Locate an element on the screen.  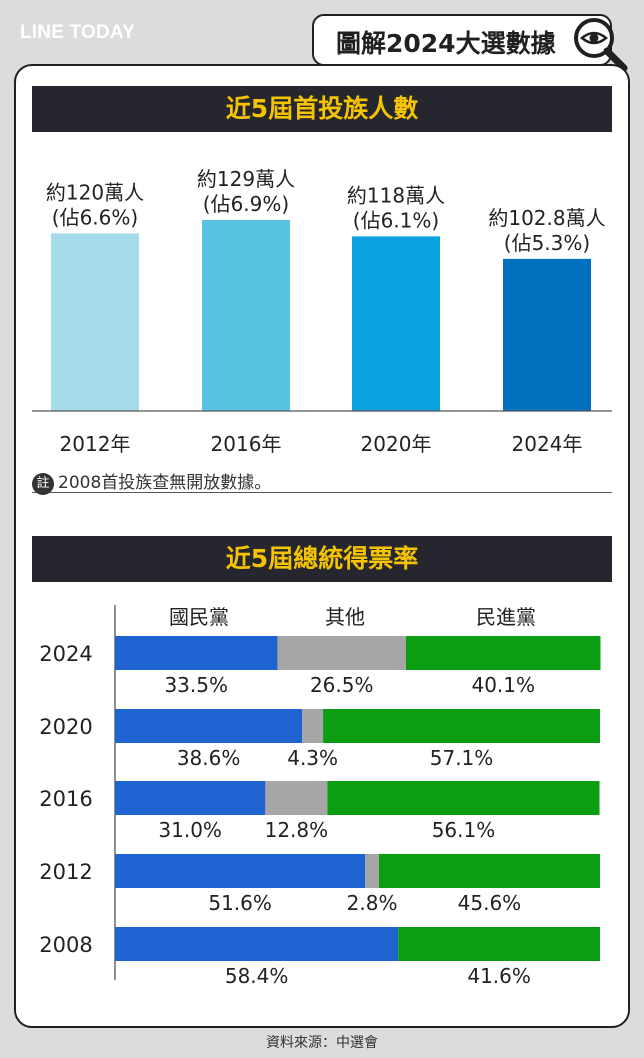
voter-bar-2016年 is located at coordinates (246, 315).